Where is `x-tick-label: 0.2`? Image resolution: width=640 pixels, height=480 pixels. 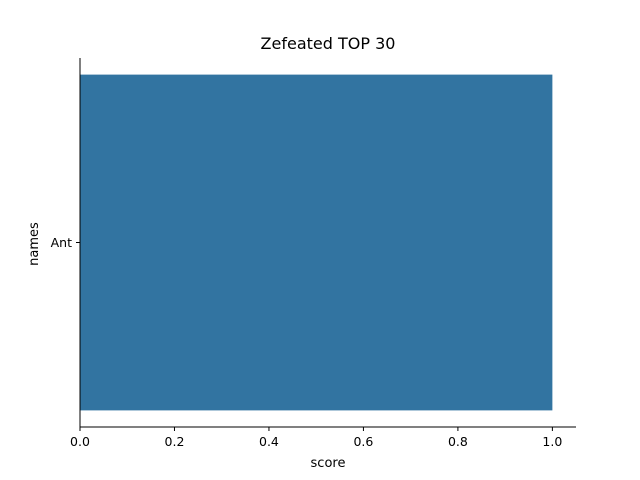
x-tick-label: 0.2 is located at coordinates (175, 441).